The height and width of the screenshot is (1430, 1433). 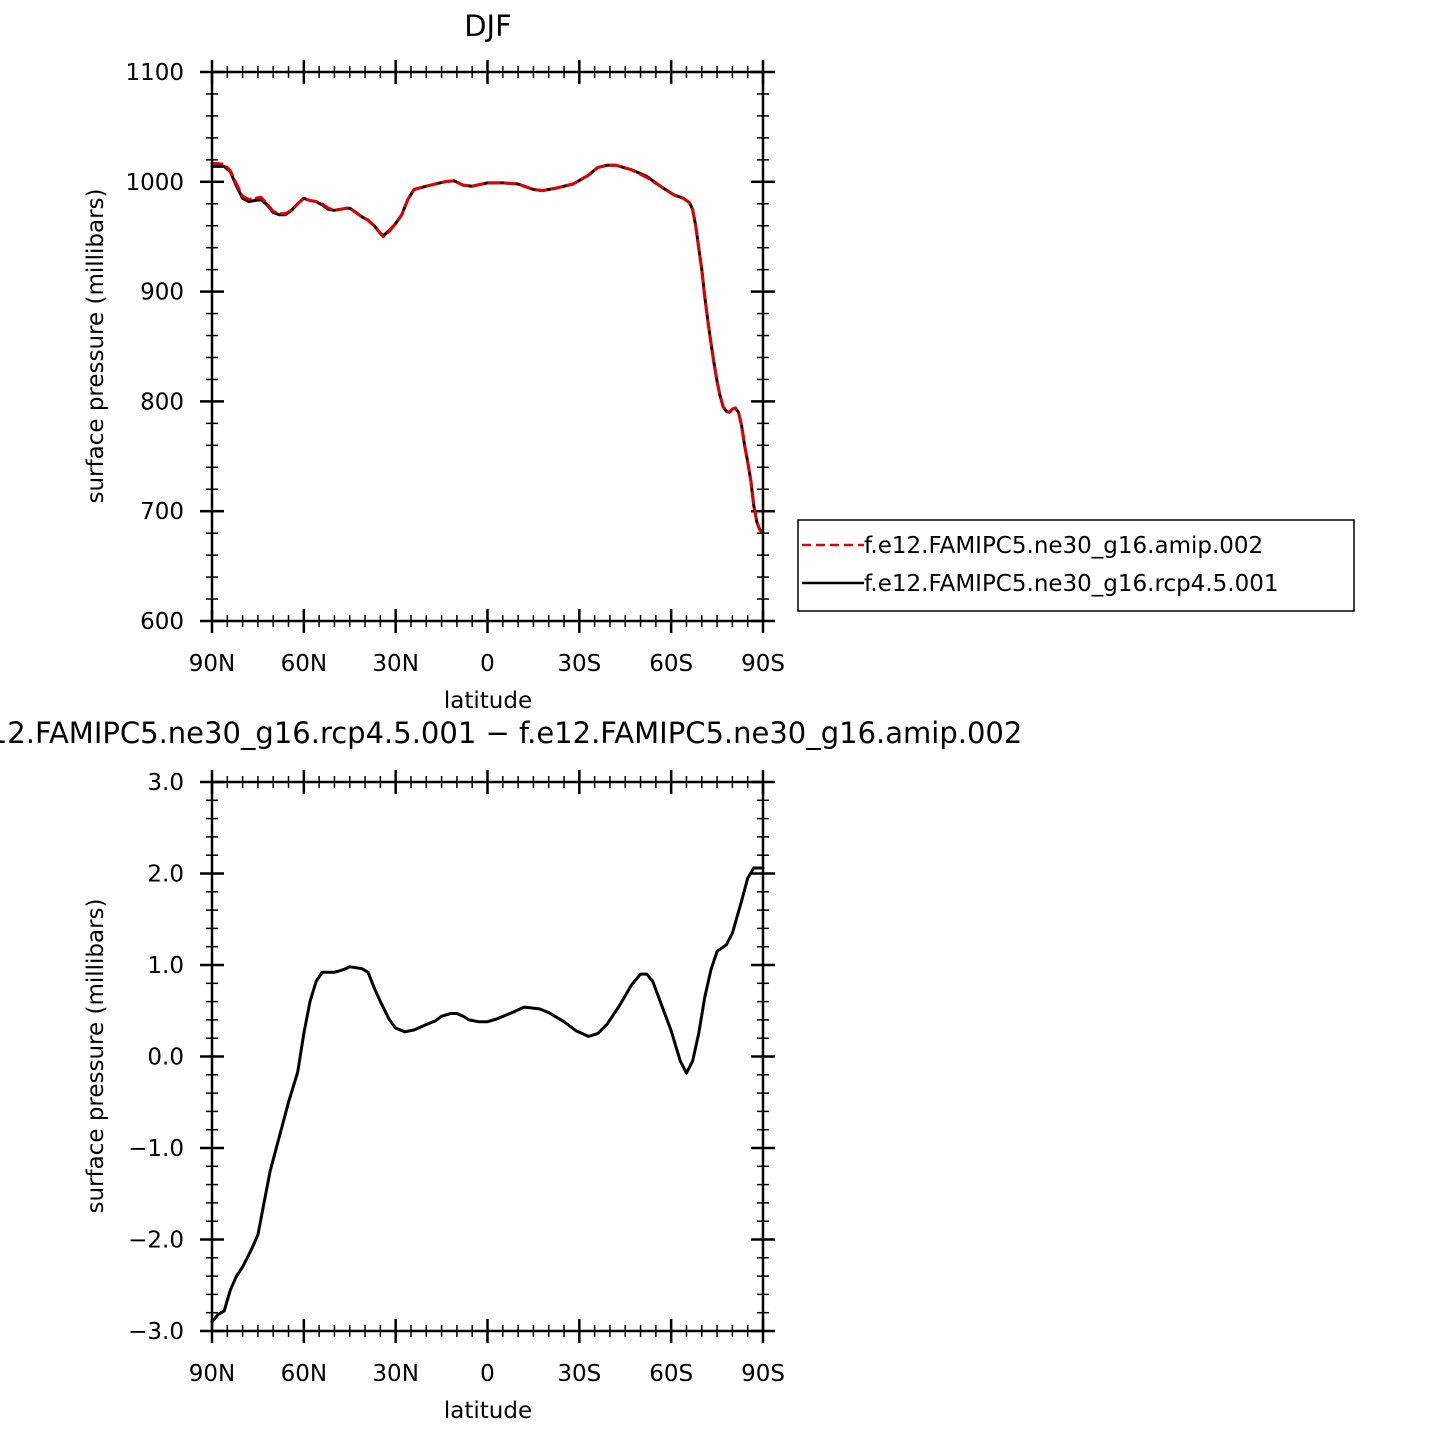 What do you see at coordinates (488, 701) in the screenshot?
I see `top-x-axis-label: latitude` at bounding box center [488, 701].